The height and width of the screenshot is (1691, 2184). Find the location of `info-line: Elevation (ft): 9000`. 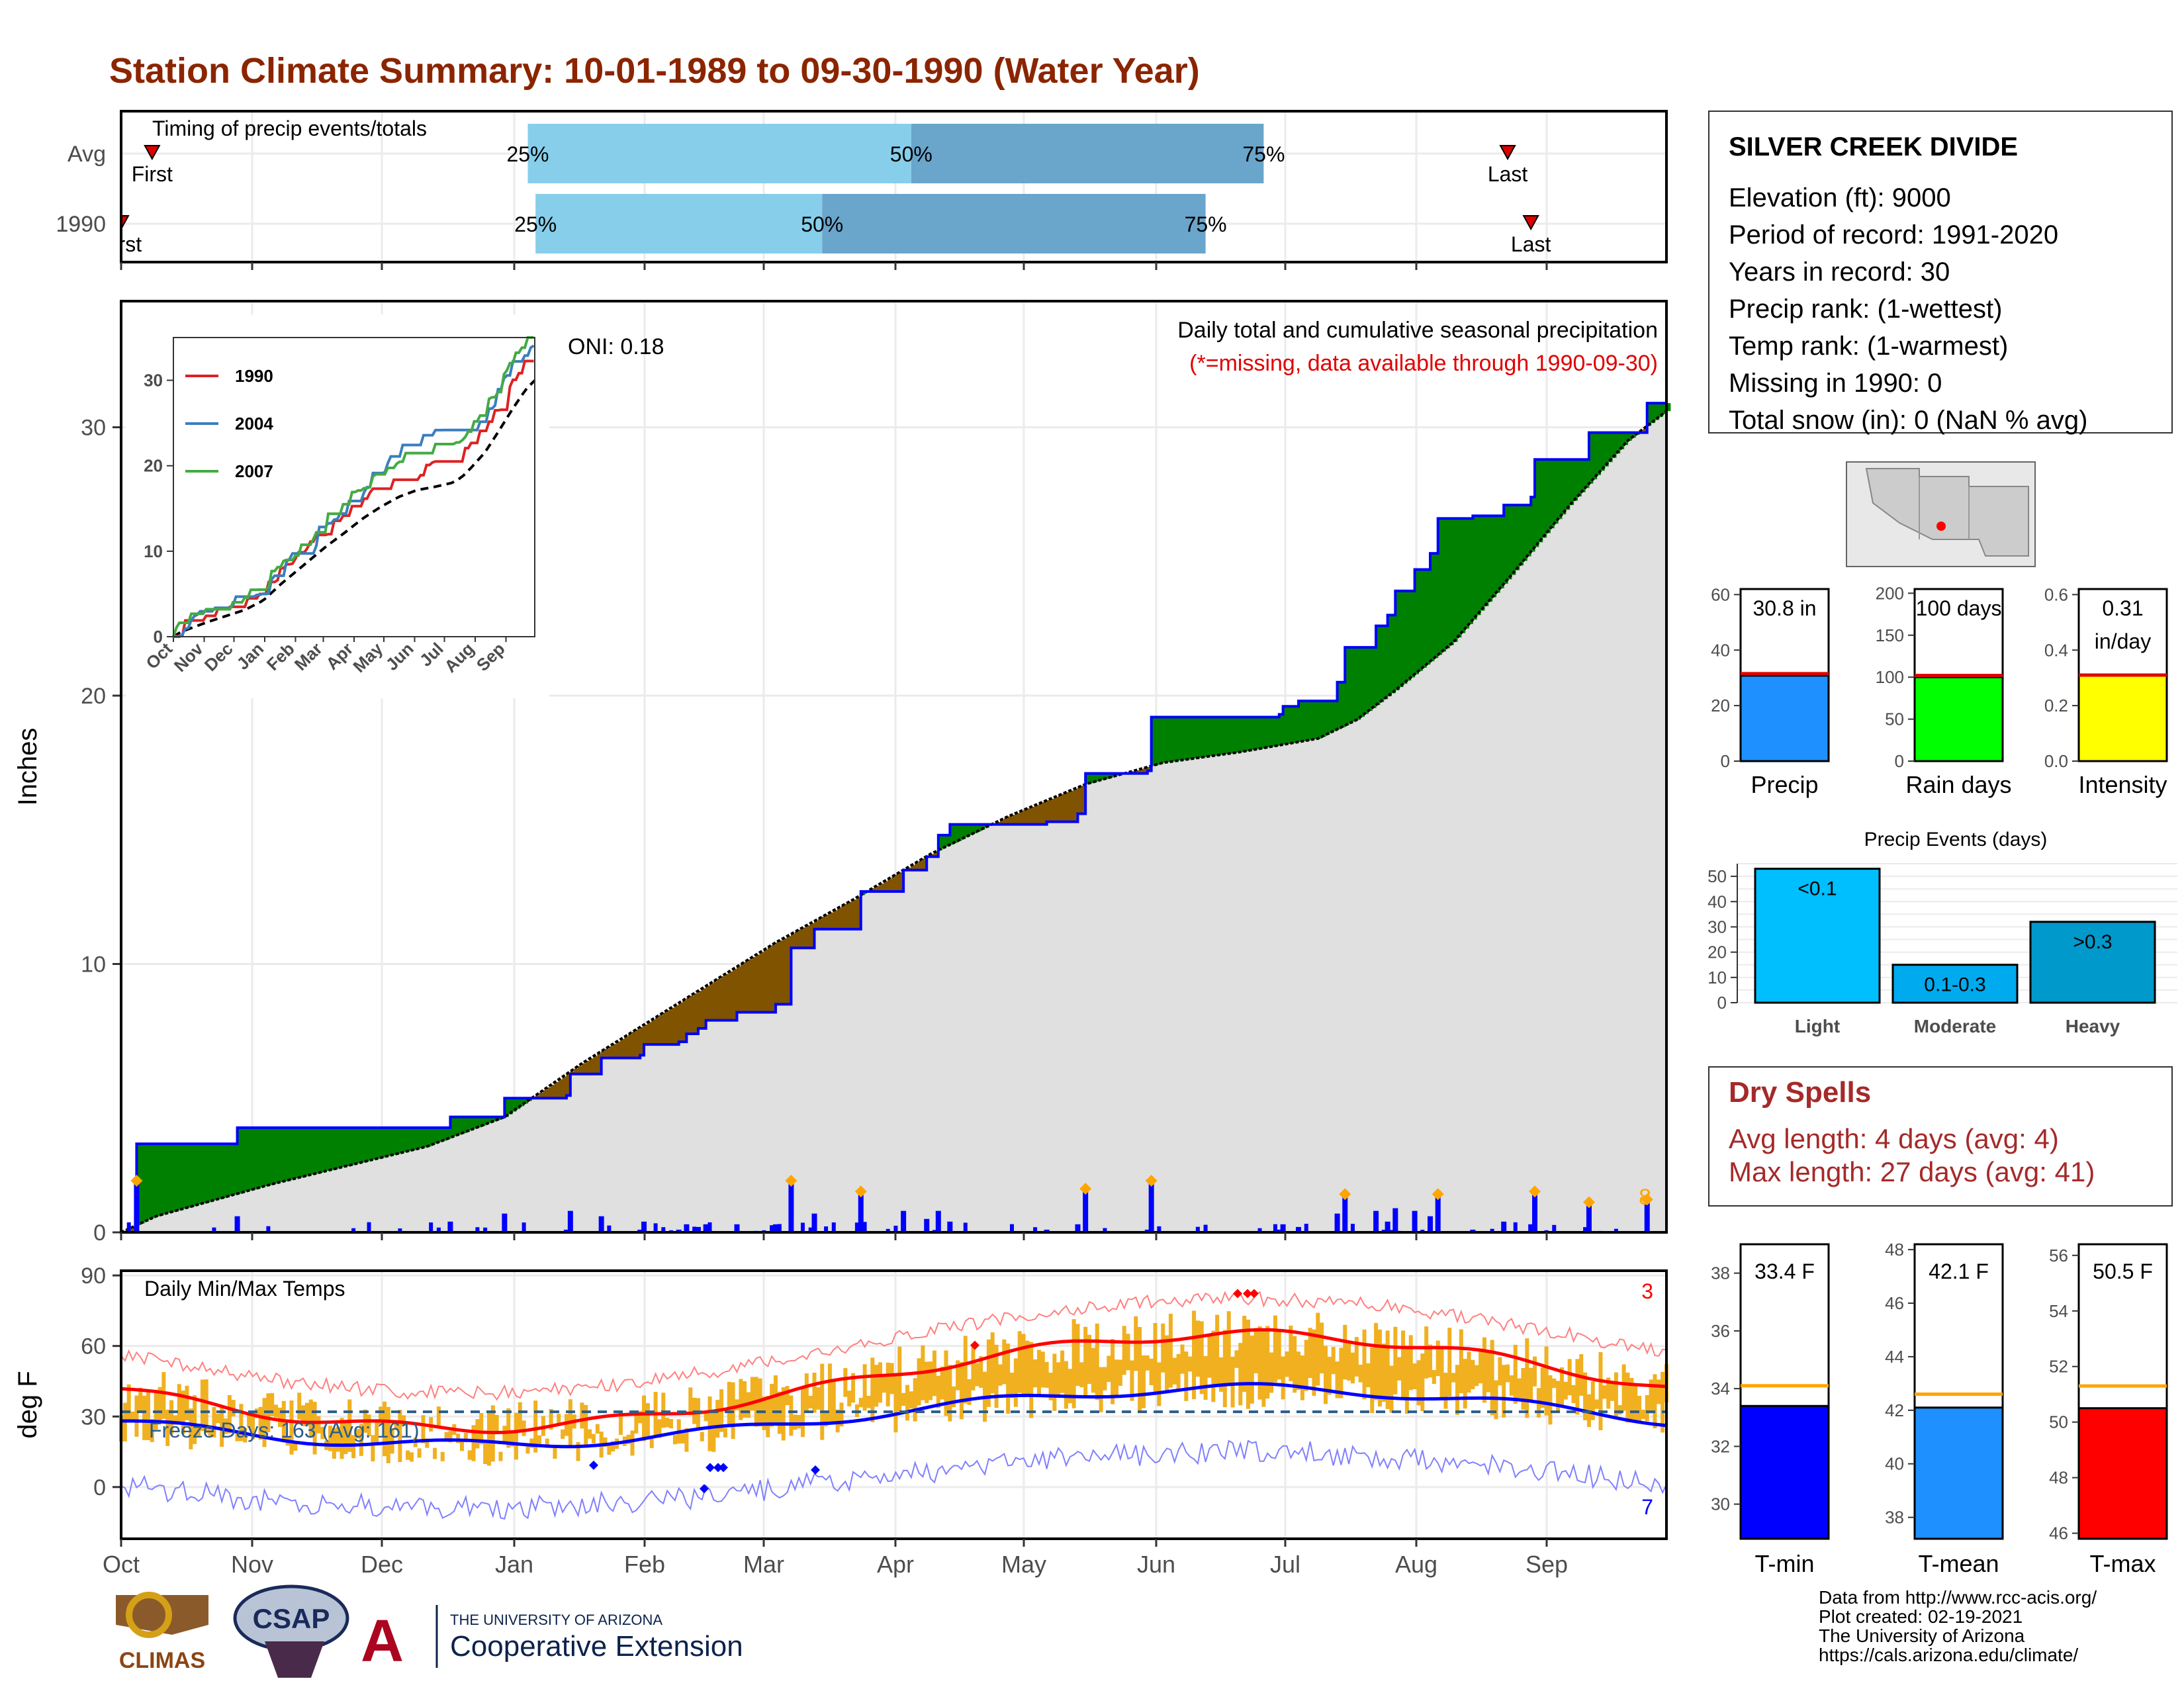

info-line: Elevation (ft): 9000 is located at coordinates (1840, 197).